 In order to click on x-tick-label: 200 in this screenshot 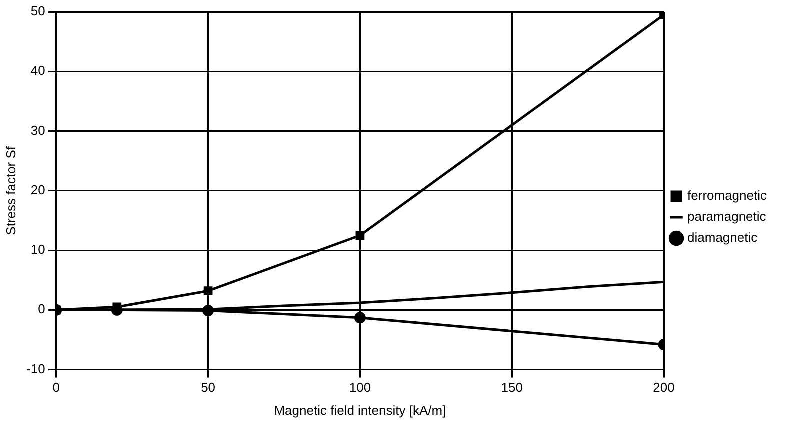, I will do `click(664, 388)`.